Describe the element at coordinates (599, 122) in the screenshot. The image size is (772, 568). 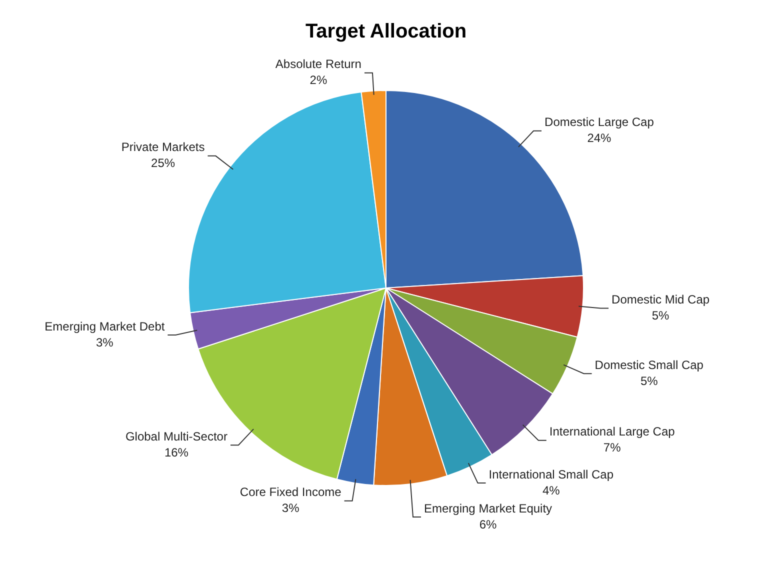
I see `slice-label: Domestic Large Cap` at that location.